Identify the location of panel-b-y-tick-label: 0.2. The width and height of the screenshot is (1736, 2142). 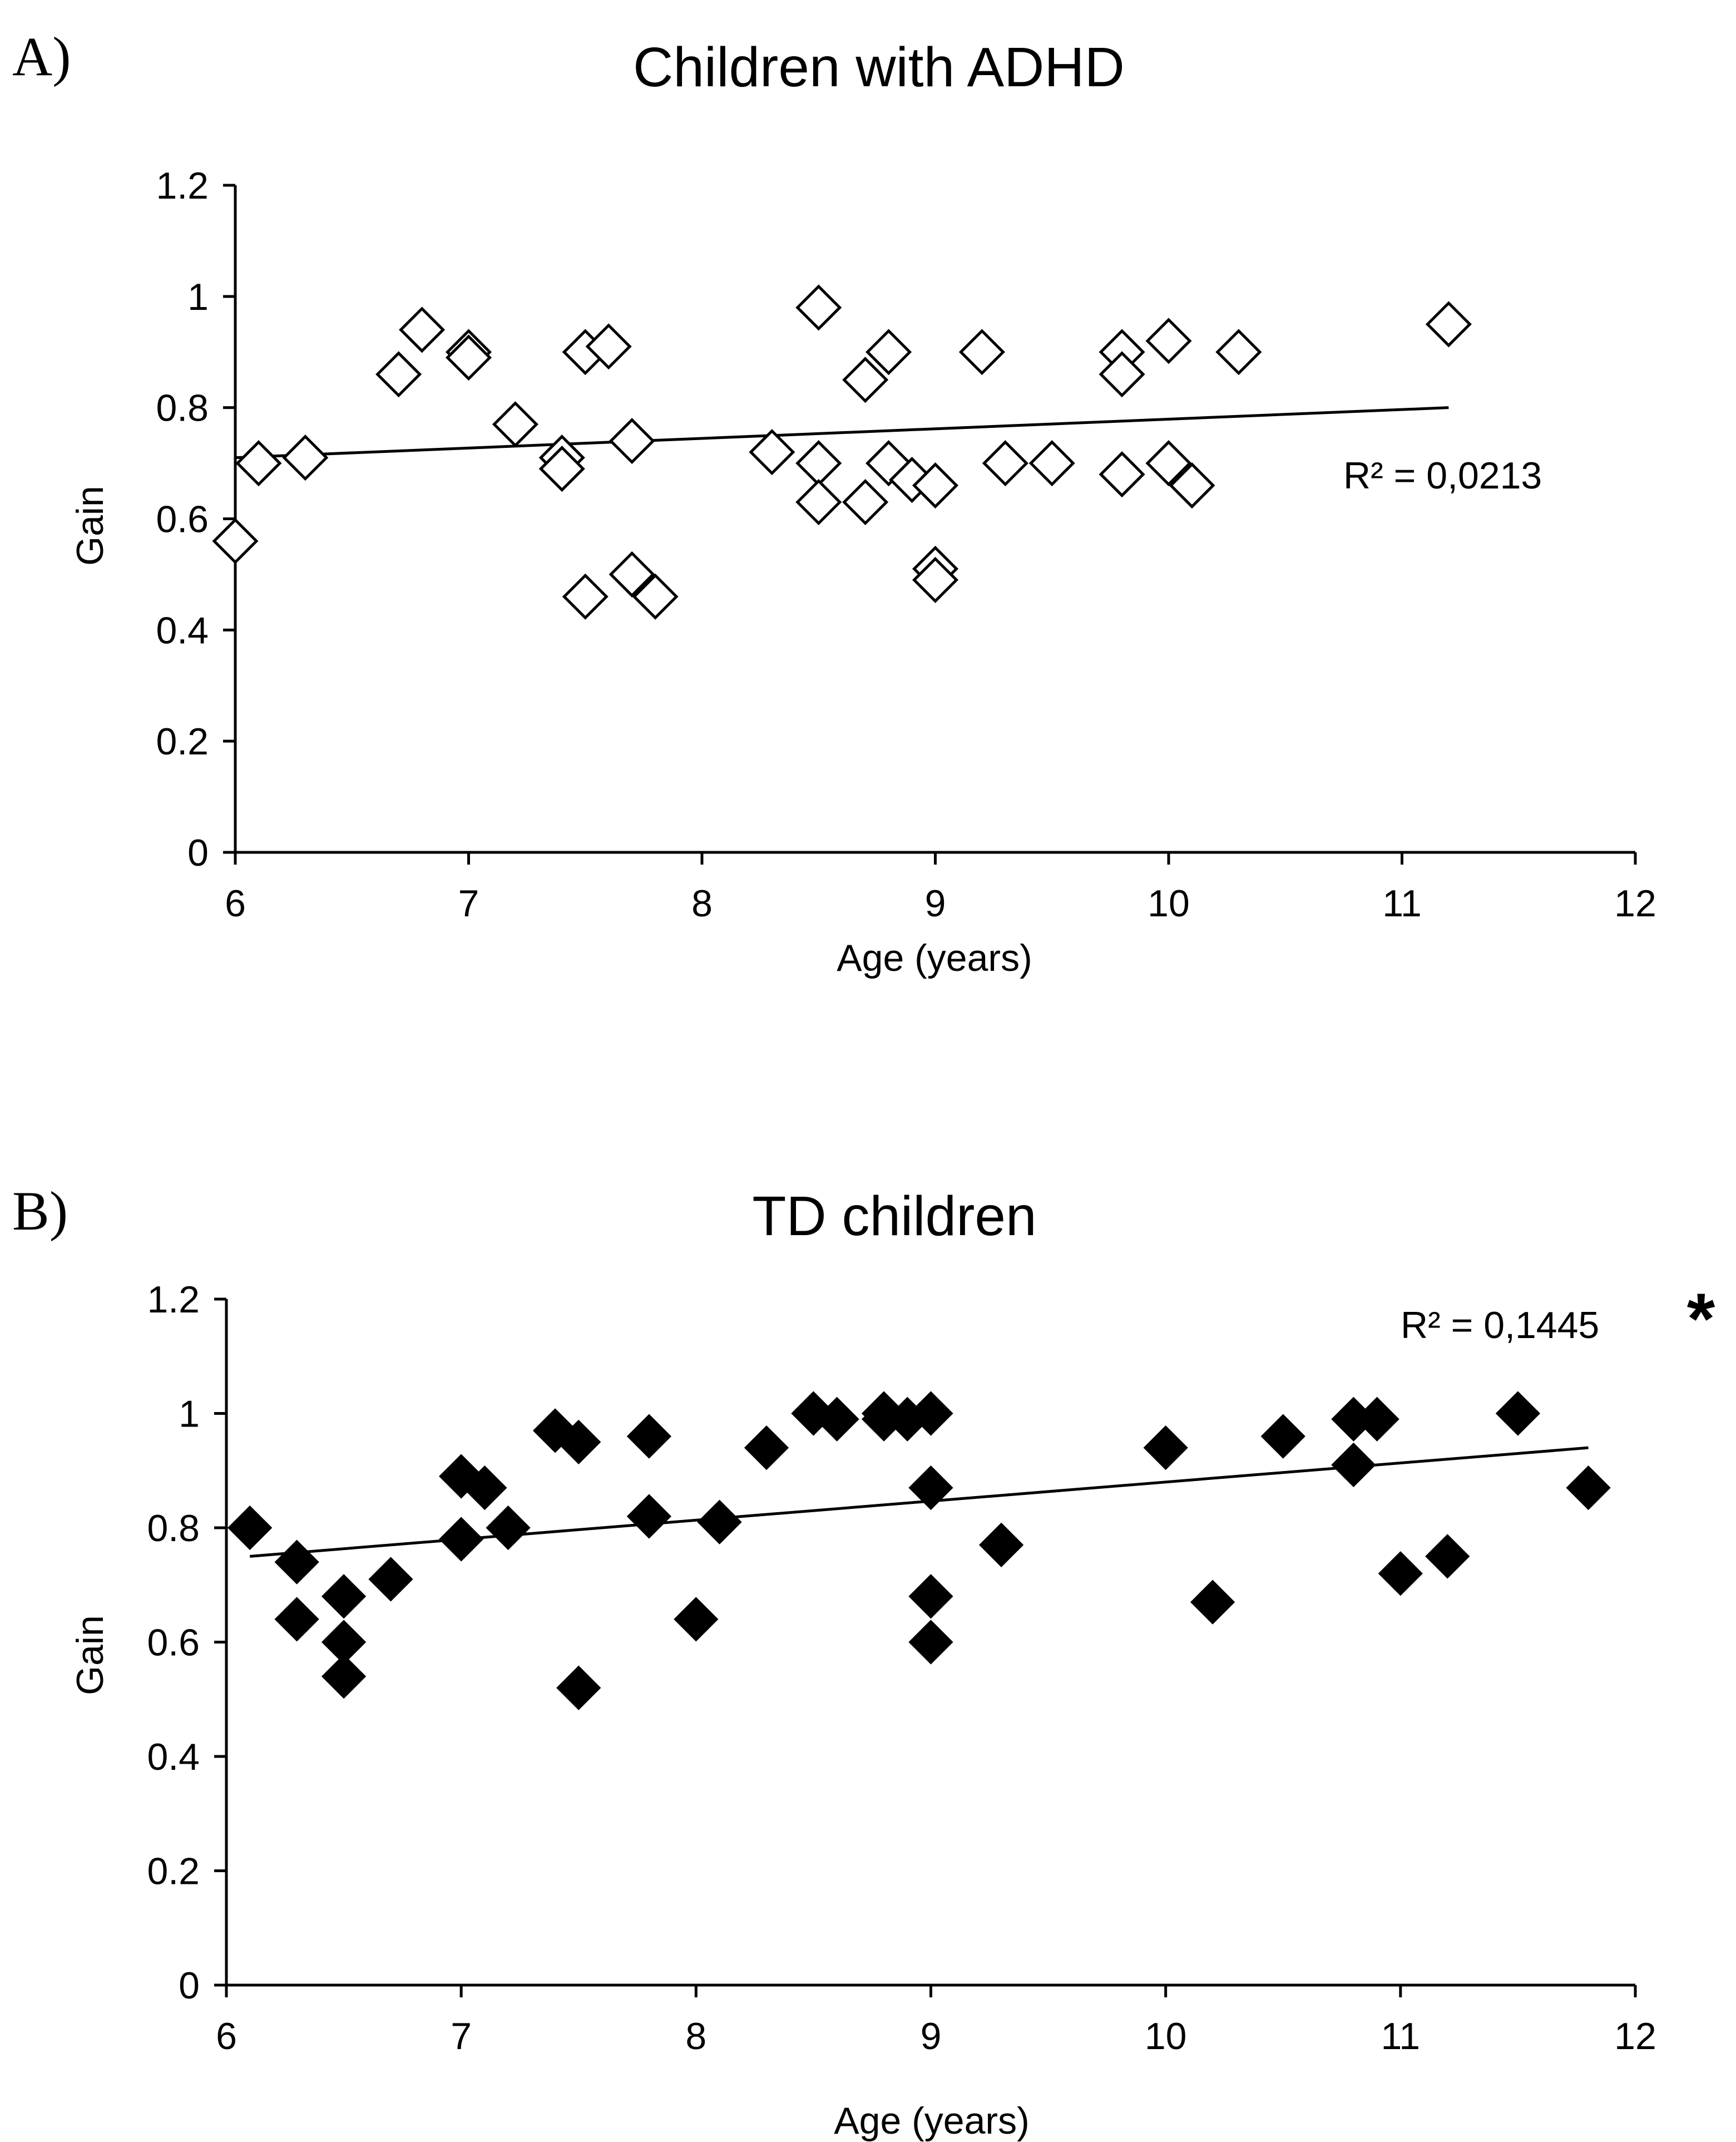
(173, 1872).